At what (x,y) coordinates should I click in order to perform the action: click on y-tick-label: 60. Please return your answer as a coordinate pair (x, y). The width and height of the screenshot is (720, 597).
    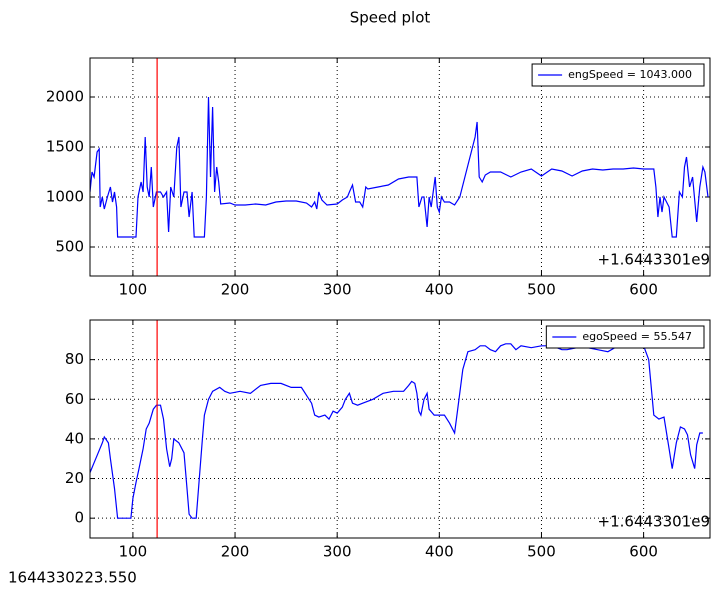
    Looking at the image, I should click on (74, 399).